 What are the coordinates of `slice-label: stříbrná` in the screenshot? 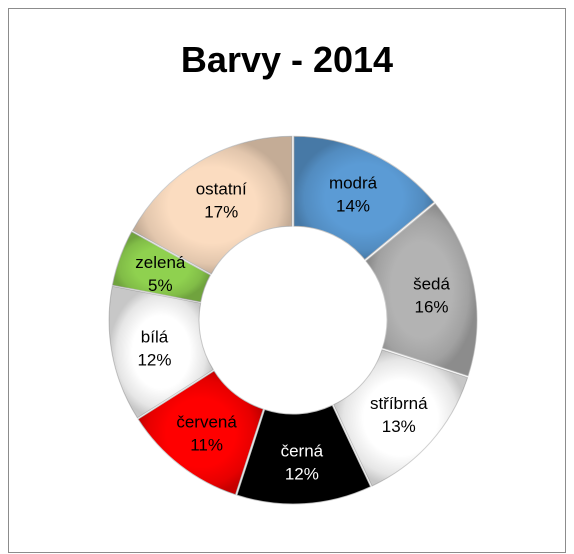 It's located at (399, 403).